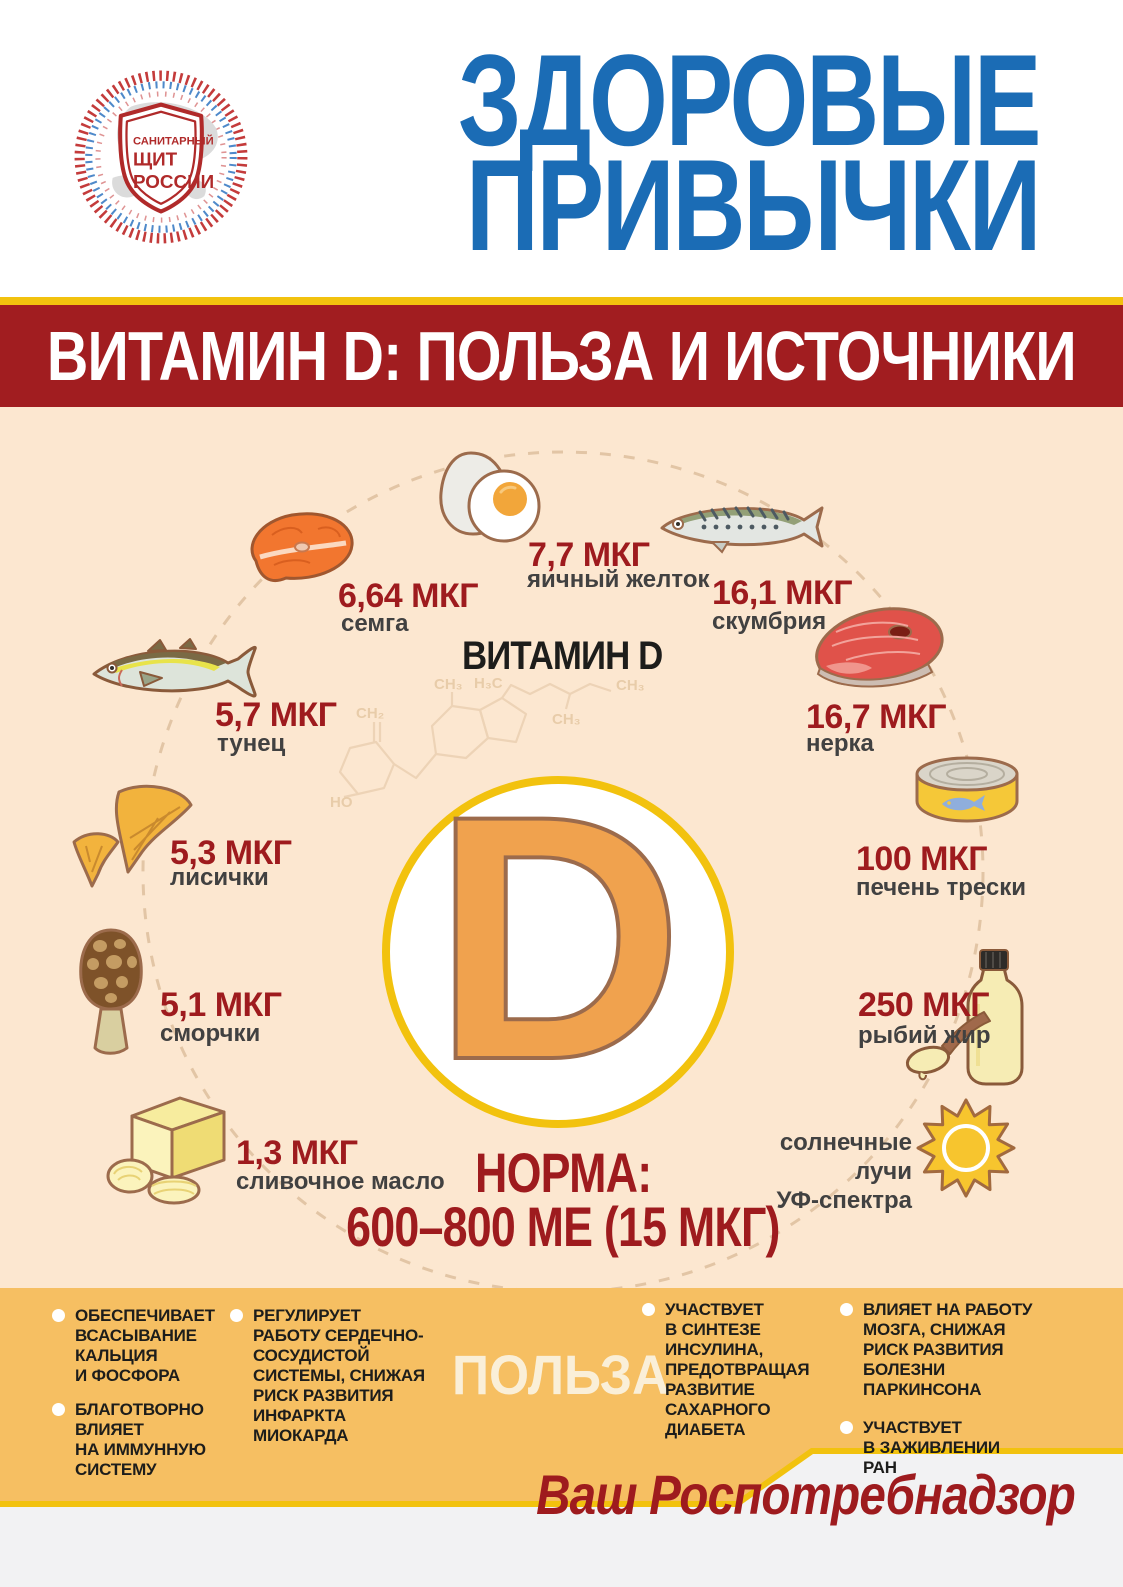 The image size is (1123, 1587). I want to click on poster-title: ЗДОРОВЫЕ ПРИВЫЧКИ, so click(749, 153).